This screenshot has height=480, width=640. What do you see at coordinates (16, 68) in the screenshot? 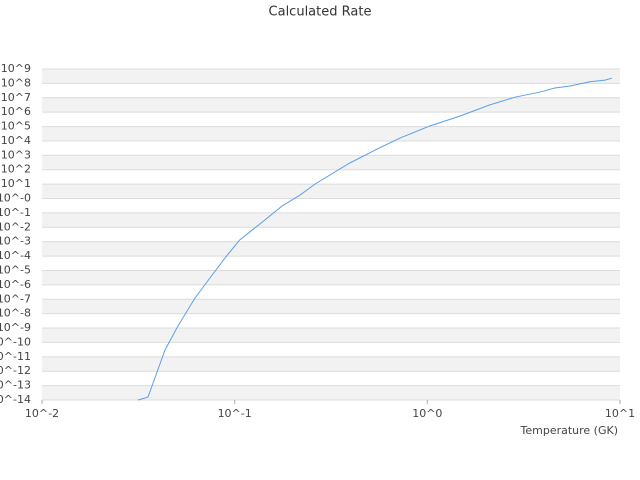
I see `y-tick-label: 10^9` at bounding box center [16, 68].